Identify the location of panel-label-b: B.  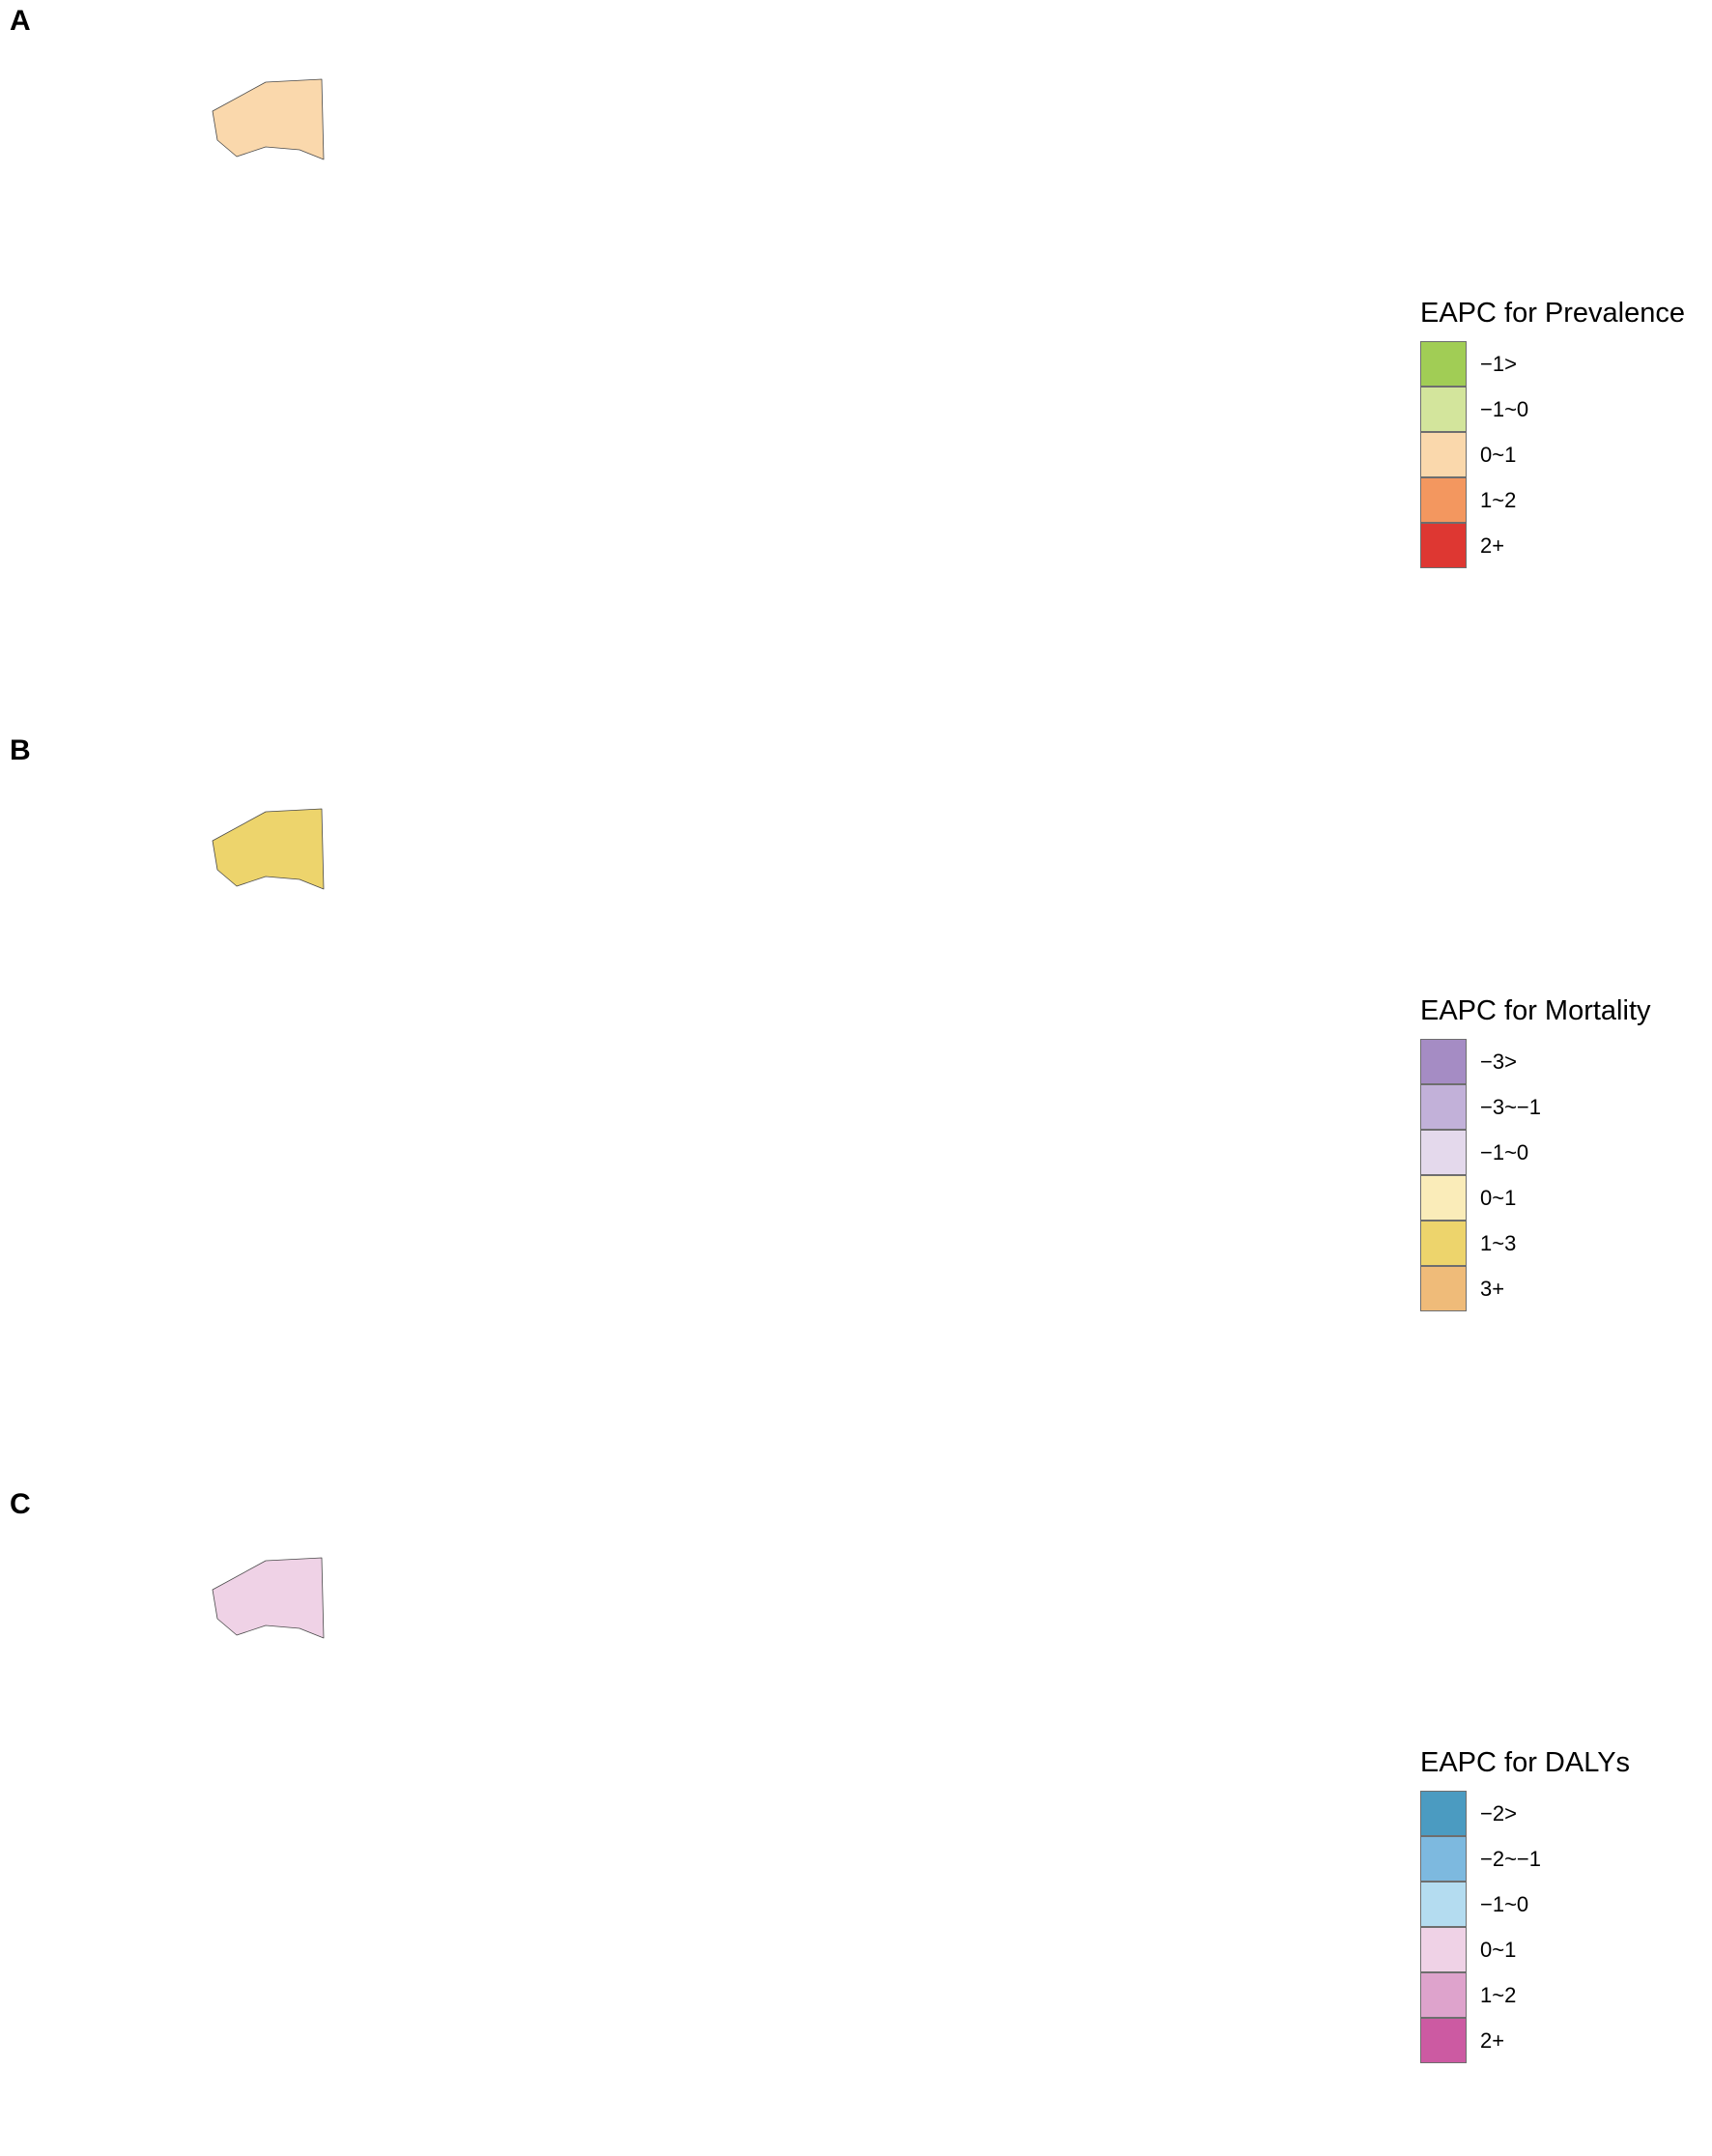
(20, 750).